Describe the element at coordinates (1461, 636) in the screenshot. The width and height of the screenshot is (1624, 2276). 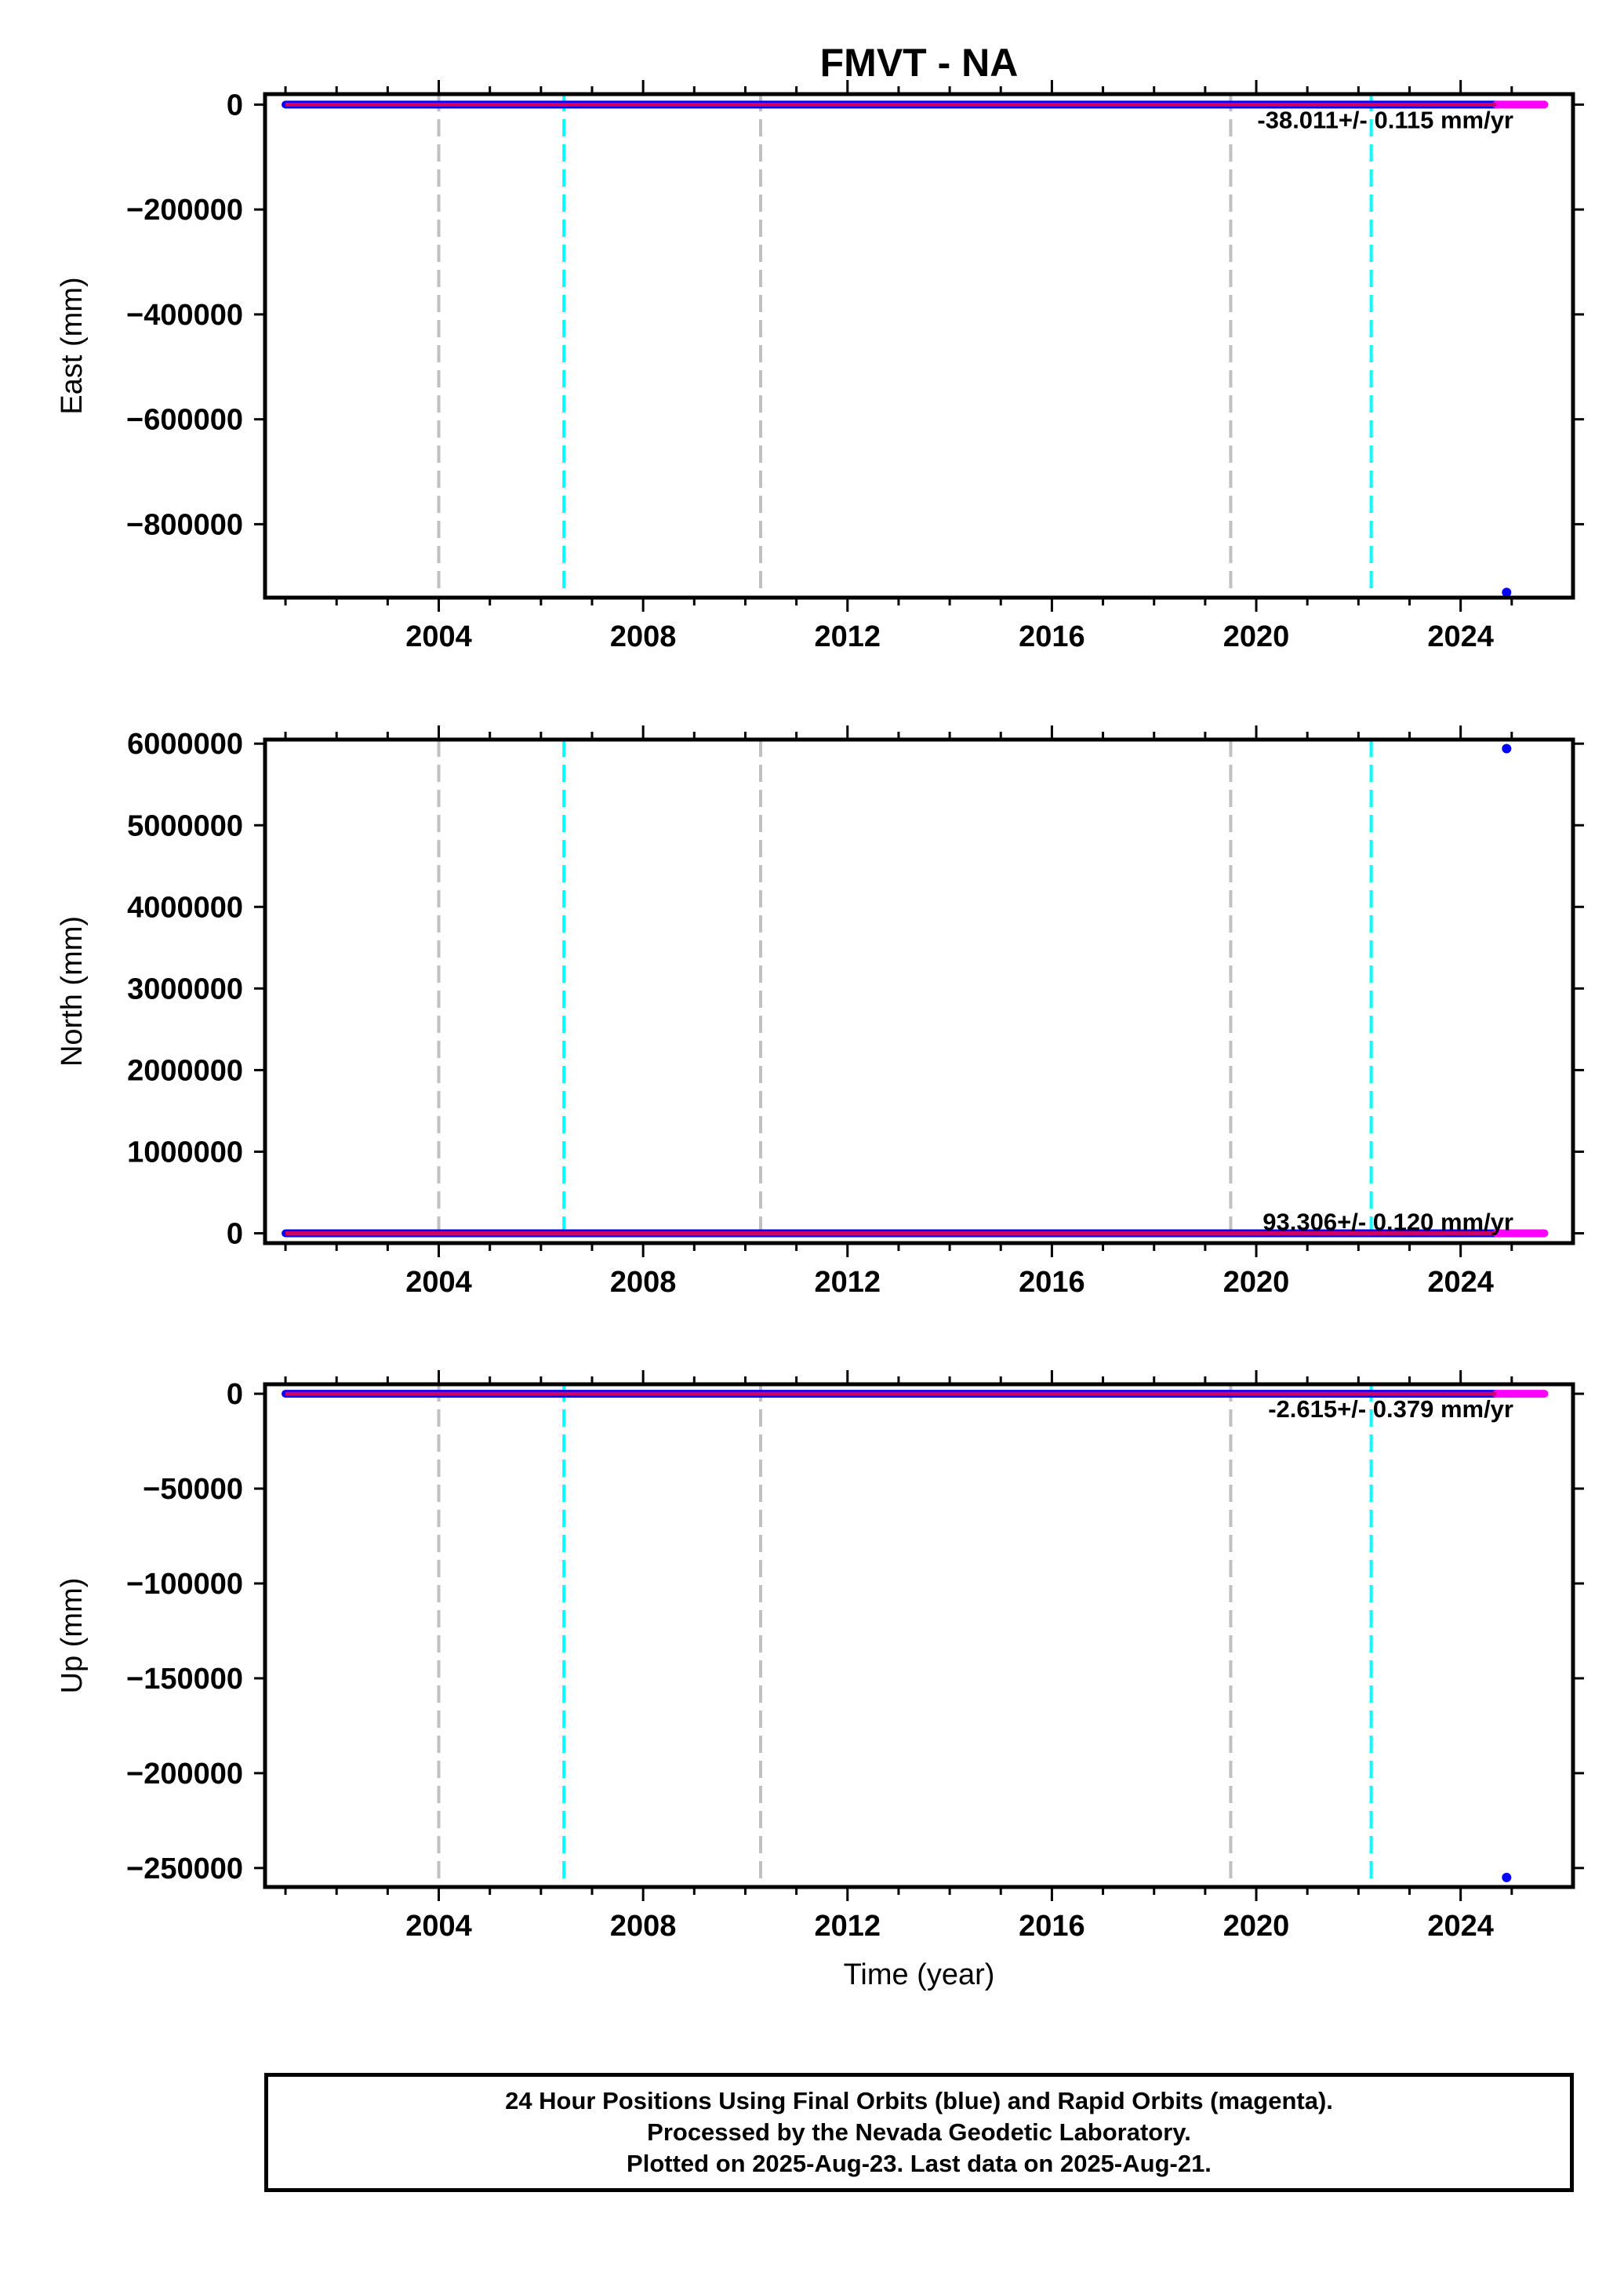
I see `east-xtick-label: 2024` at that location.